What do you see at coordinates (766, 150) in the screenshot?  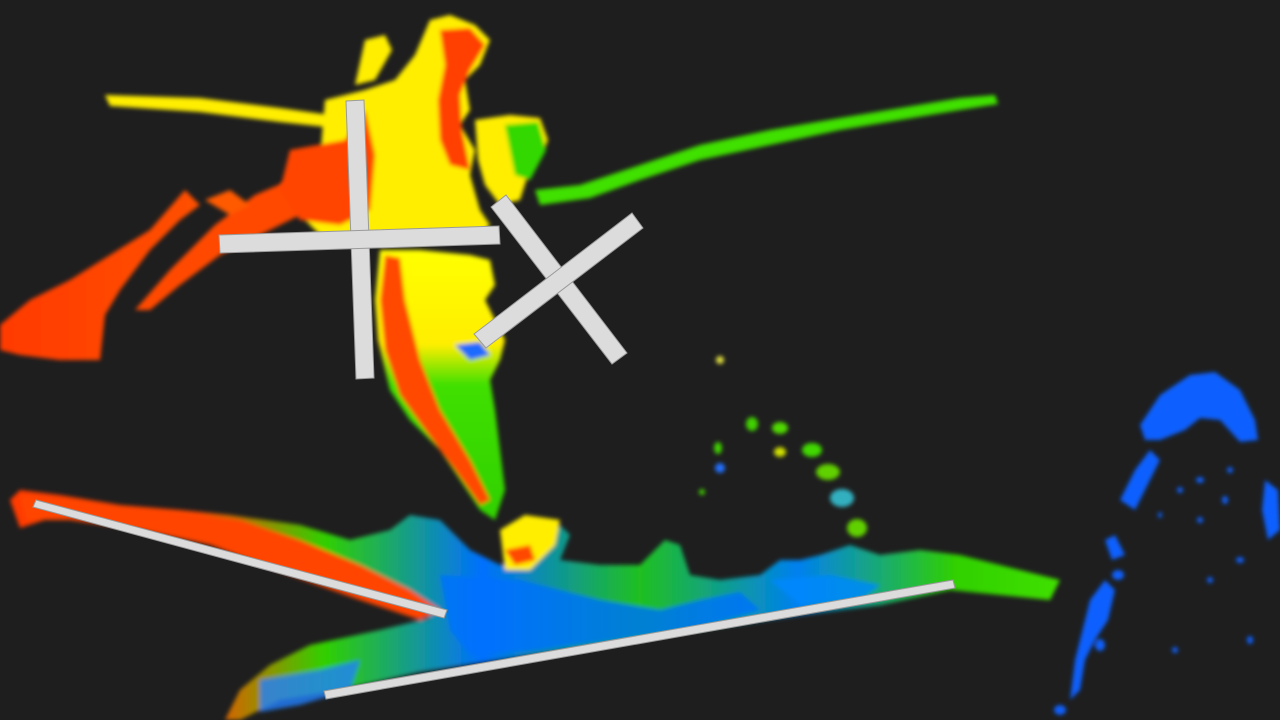 I see `scan-region-green-beam` at bounding box center [766, 150].